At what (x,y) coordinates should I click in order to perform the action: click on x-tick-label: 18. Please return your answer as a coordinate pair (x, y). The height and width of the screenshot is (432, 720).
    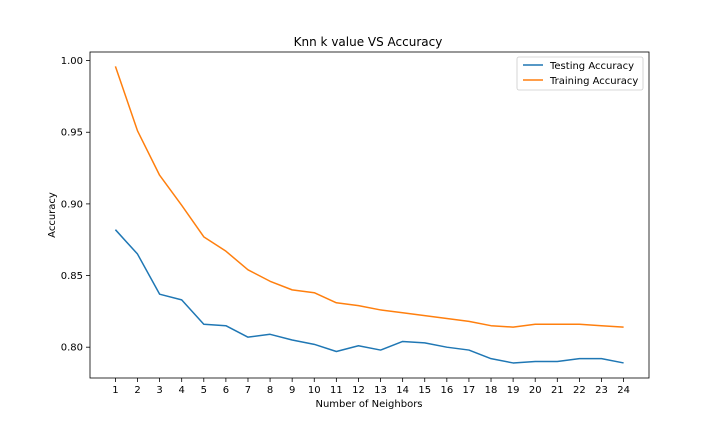
    Looking at the image, I should click on (491, 390).